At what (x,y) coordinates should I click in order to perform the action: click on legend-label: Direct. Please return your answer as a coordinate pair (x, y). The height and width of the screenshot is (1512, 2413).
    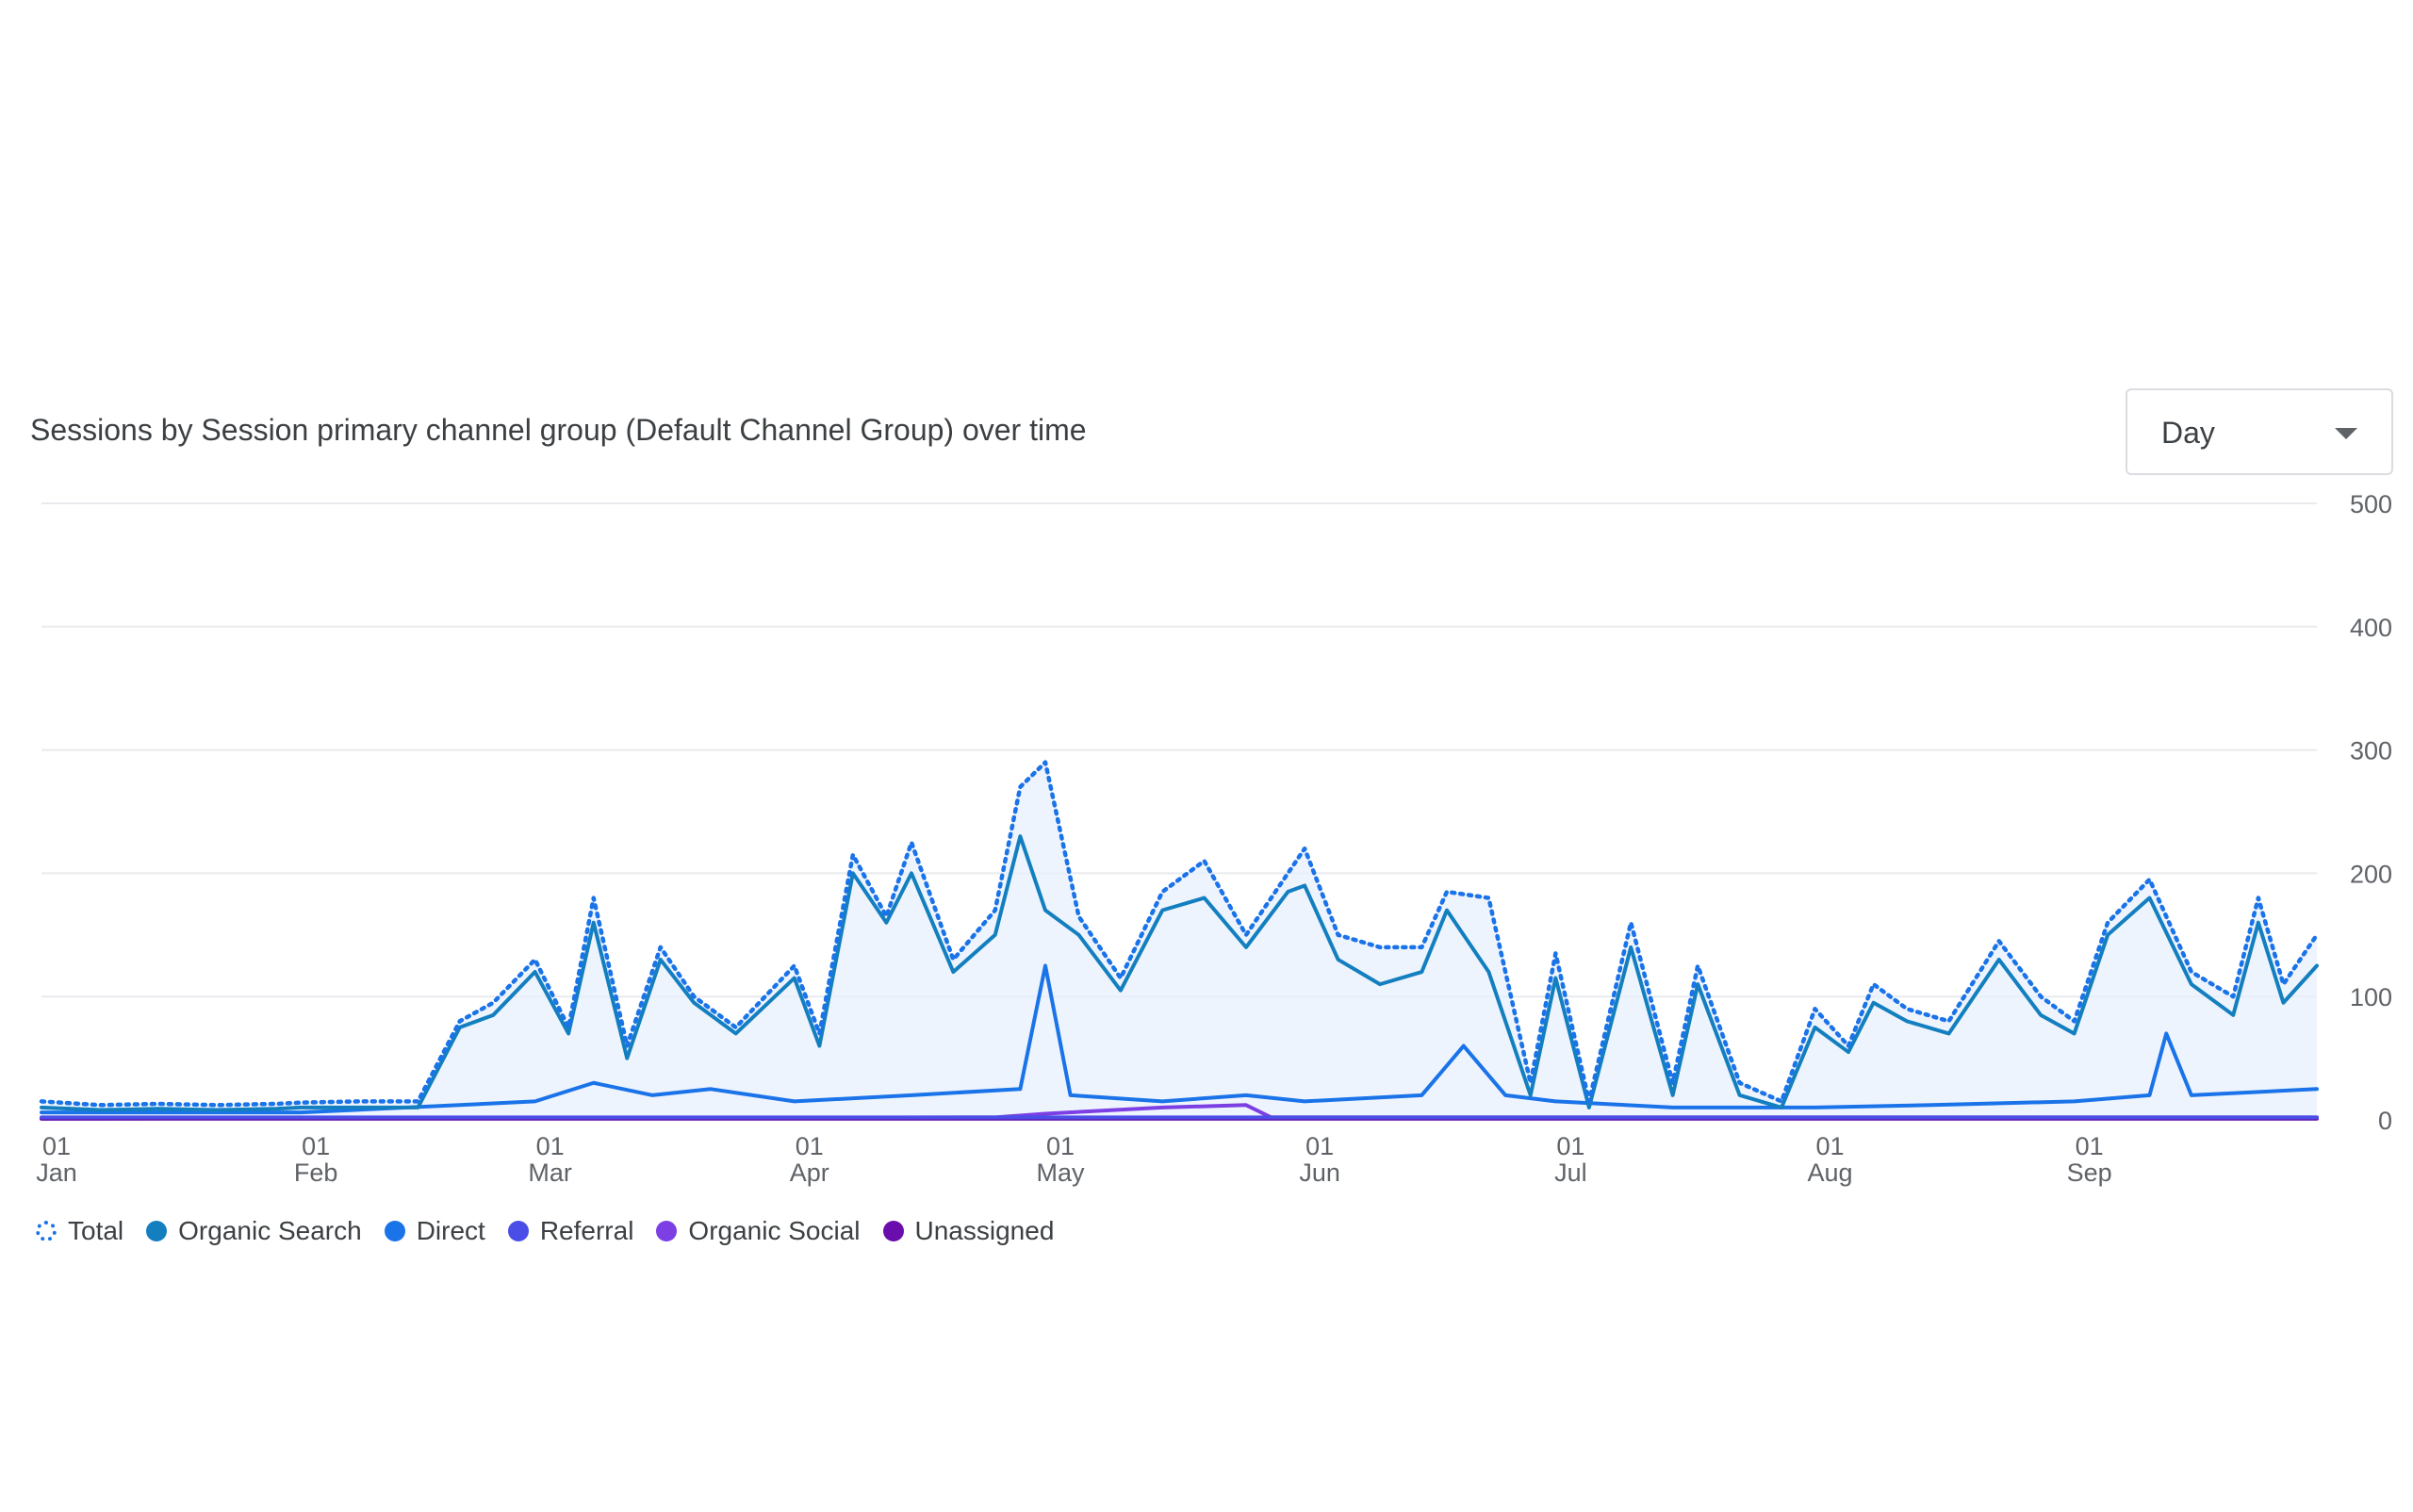
    Looking at the image, I should click on (450, 1230).